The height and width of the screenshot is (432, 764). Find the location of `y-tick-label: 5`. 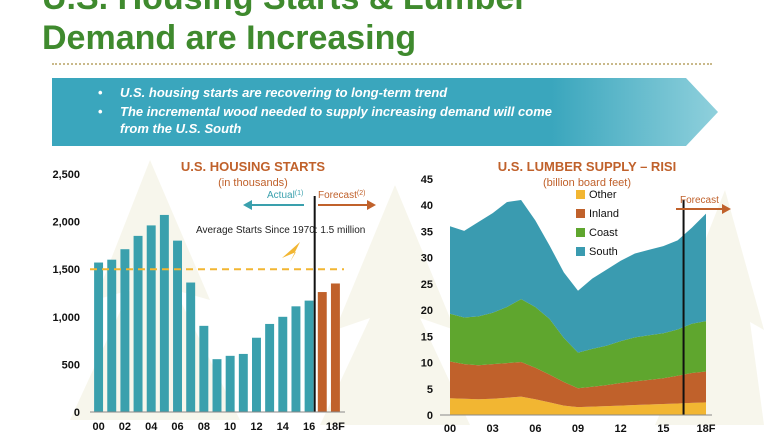

y-tick-label: 5 is located at coordinates (430, 390).